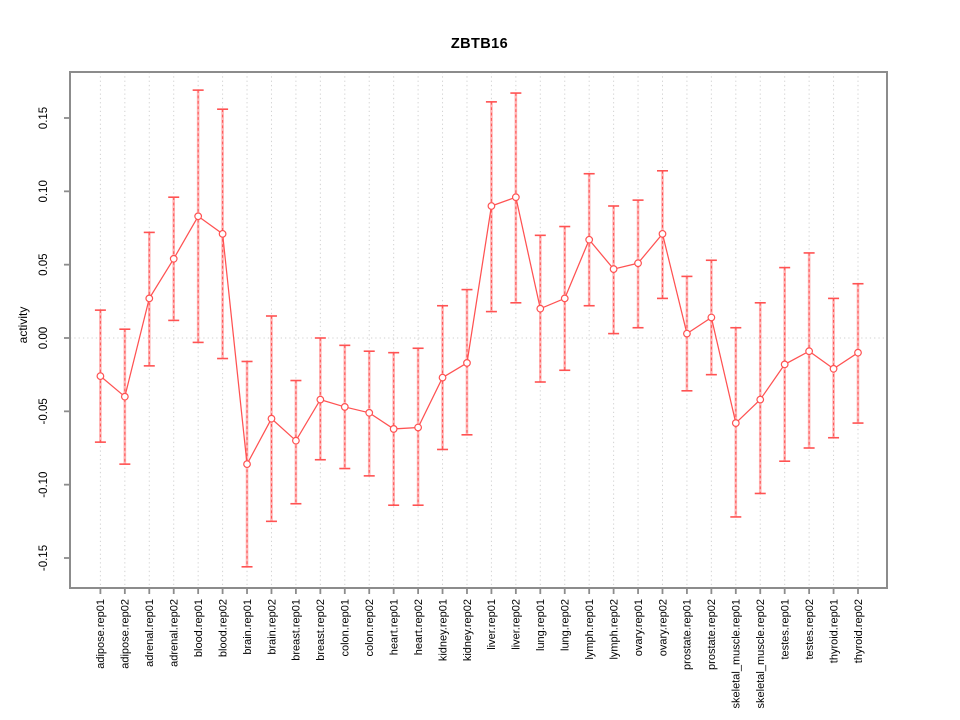 Image resolution: width=960 pixels, height=720 pixels. What do you see at coordinates (663, 627) in the screenshot?
I see `x-tick-label: ovary.rep02` at bounding box center [663, 627].